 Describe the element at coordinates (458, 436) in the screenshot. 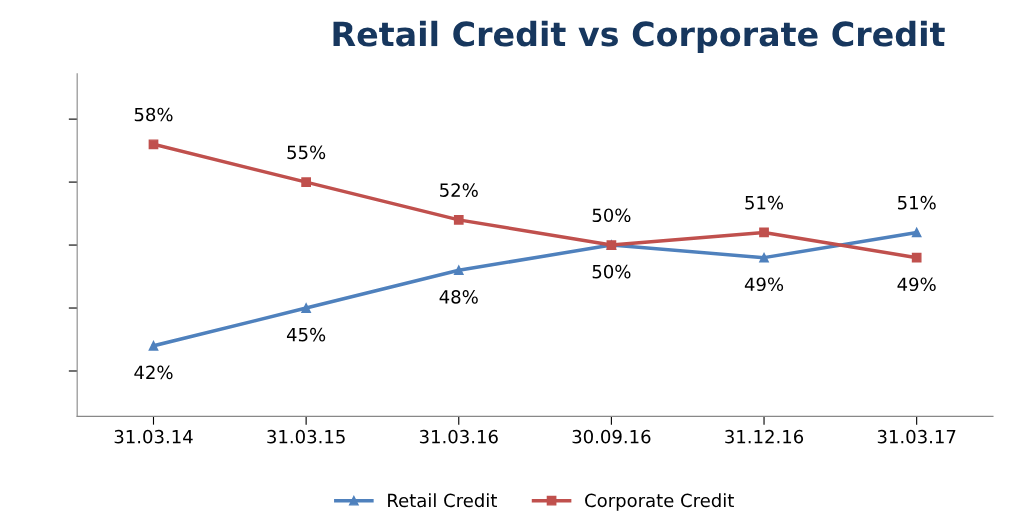

I see `x-tick-label: 31.03.16` at that location.